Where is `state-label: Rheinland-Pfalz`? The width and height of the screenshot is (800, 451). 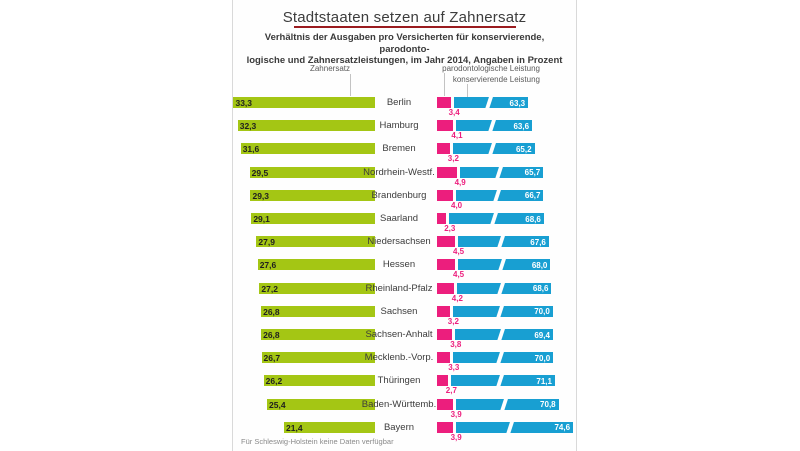
state-label: Rheinland-Pfalz is located at coordinates (399, 288).